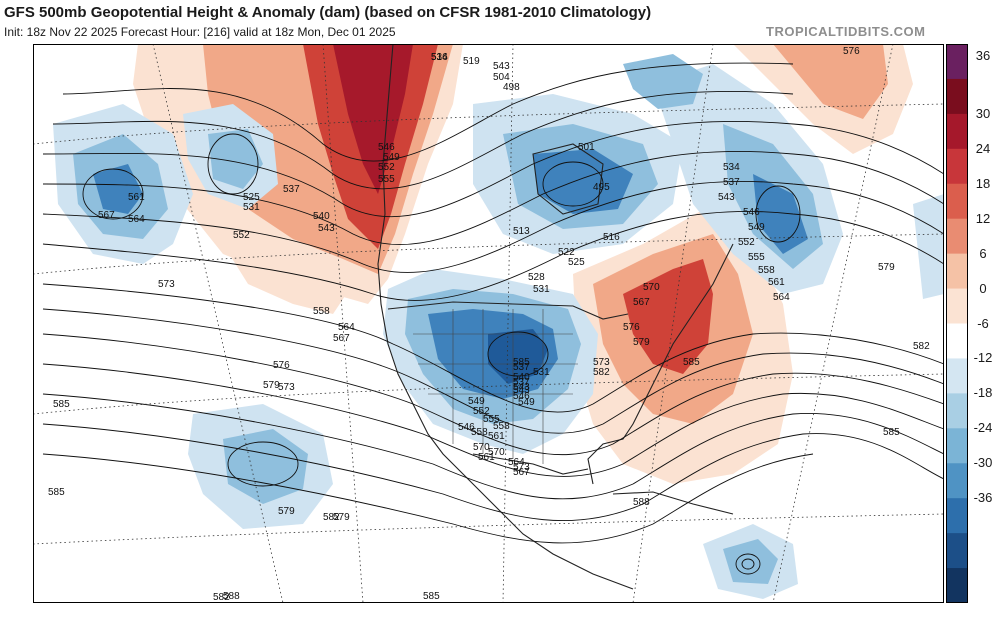 This screenshot has height=623, width=1000. I want to click on anomaly-blue-greenland, so click(663, 81).